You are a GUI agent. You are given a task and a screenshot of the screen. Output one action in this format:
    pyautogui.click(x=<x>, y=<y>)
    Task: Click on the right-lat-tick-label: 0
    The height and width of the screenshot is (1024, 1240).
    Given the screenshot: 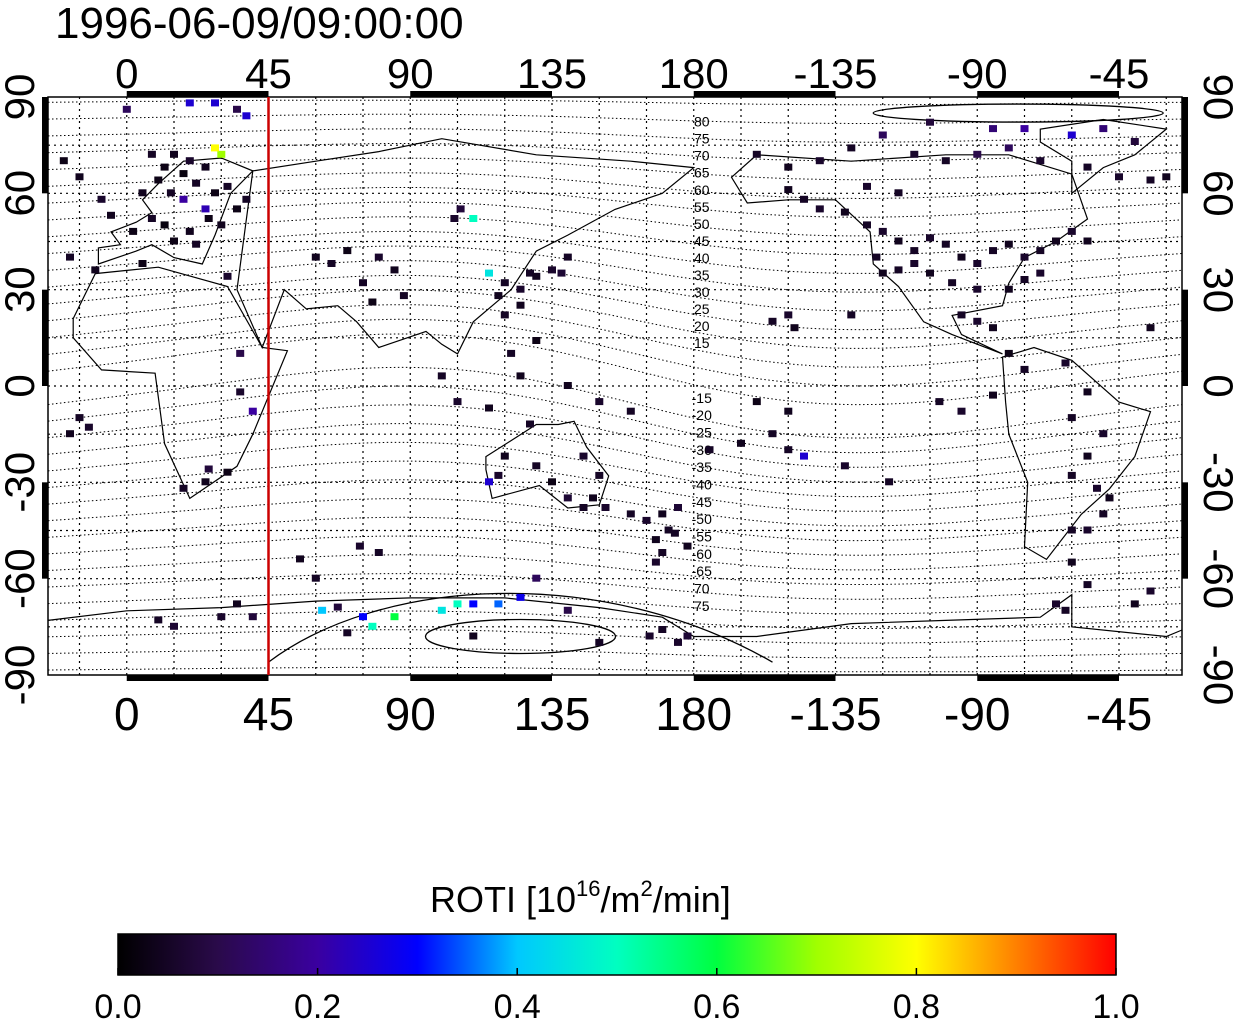 What is the action you would take?
    pyautogui.click(x=1217, y=385)
    